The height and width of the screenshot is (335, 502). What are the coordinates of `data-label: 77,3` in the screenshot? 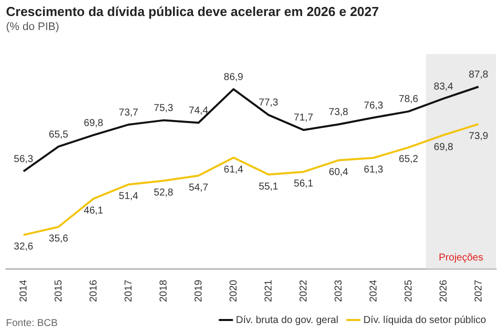 It's located at (268, 103).